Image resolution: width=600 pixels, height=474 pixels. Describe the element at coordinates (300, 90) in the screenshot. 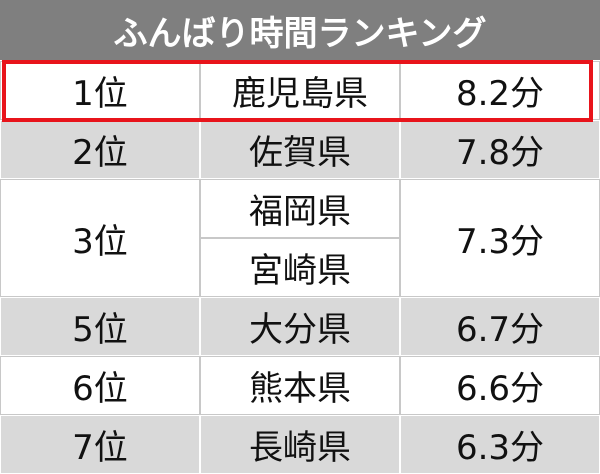

I see `prefecture-cell: 鹿児島県` at that location.